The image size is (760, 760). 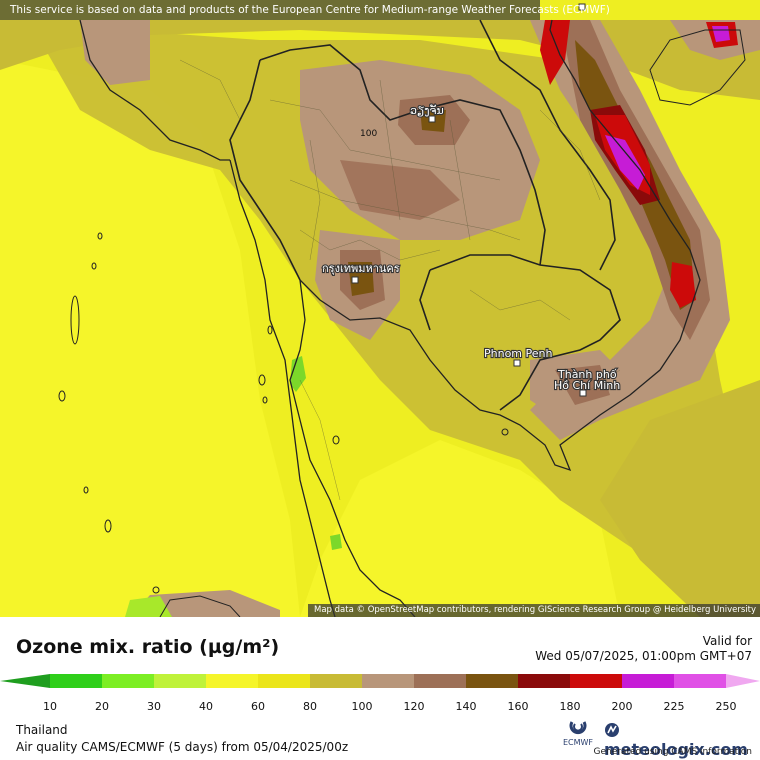 What do you see at coordinates (525, 332) in the screenshot?
I see `border-cambodia` at bounding box center [525, 332].